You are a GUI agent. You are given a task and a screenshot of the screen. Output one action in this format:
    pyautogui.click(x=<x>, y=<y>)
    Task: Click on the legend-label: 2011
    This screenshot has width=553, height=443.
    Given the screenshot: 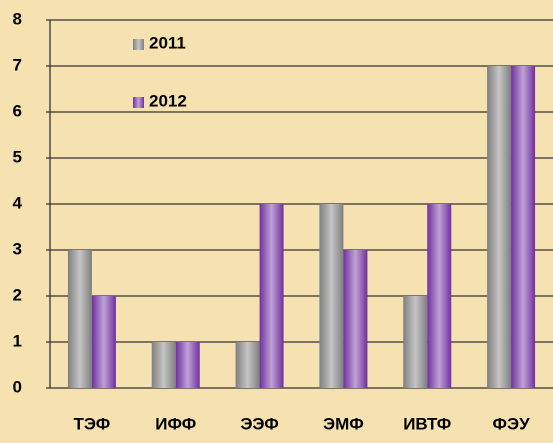 What is the action you would take?
    pyautogui.click(x=167, y=42)
    